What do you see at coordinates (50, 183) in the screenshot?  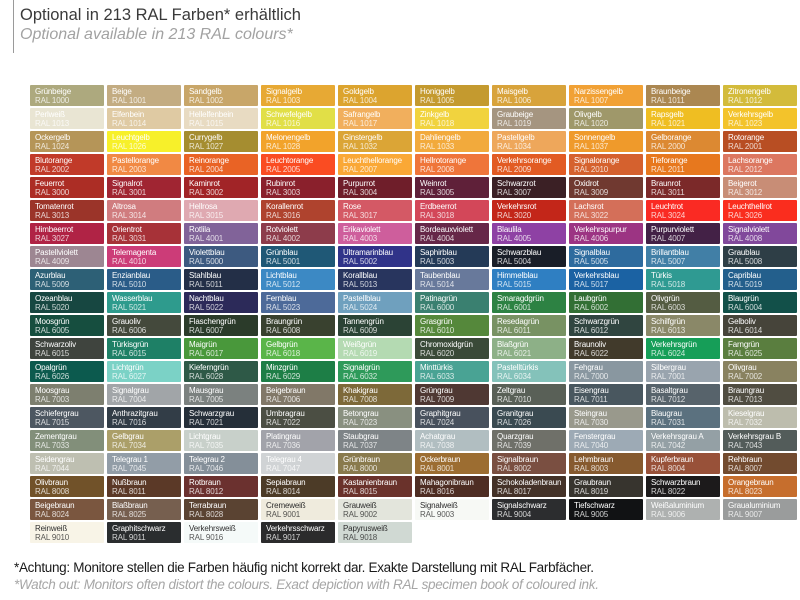 I see `color-name-label: Feuerrot` at bounding box center [50, 183].